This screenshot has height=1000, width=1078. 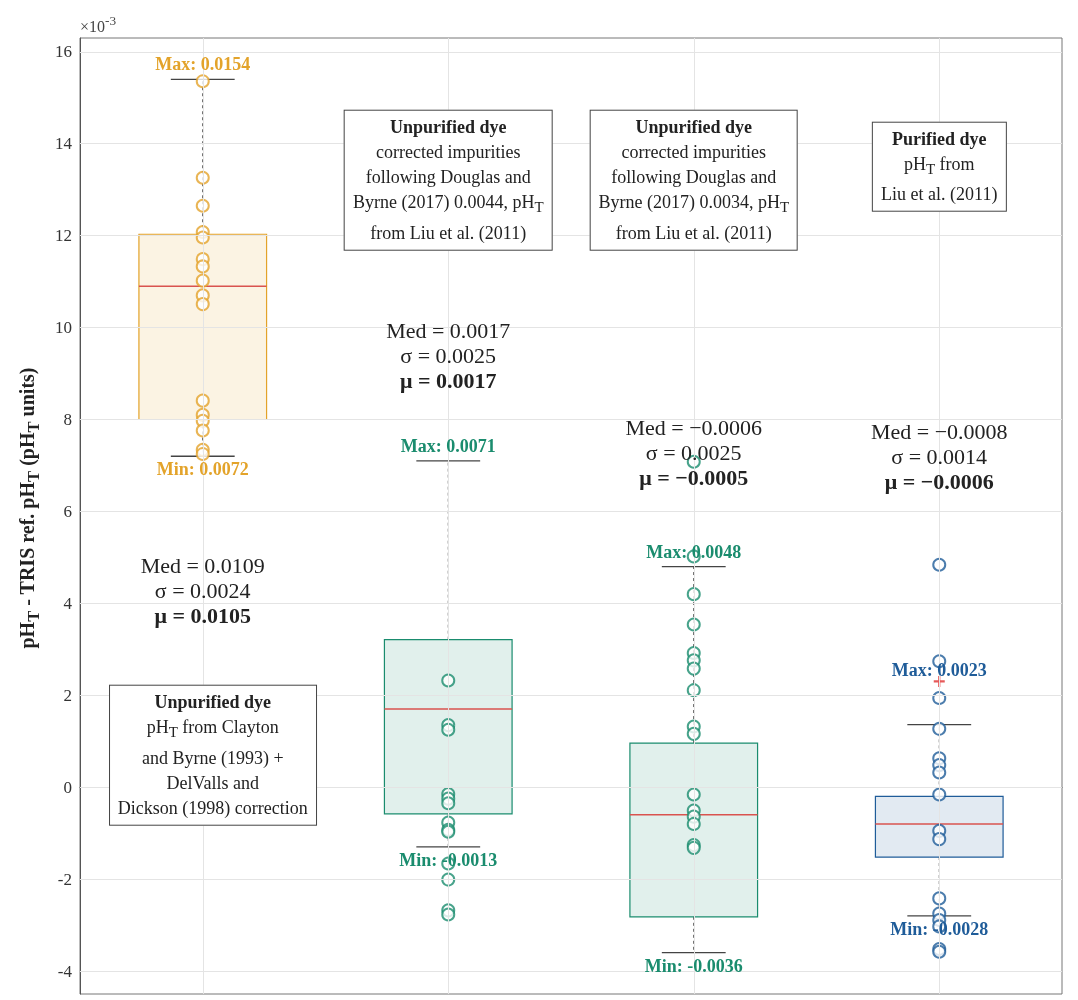 I want to click on annotation: Max: 0.0071, so click(x=448, y=446).